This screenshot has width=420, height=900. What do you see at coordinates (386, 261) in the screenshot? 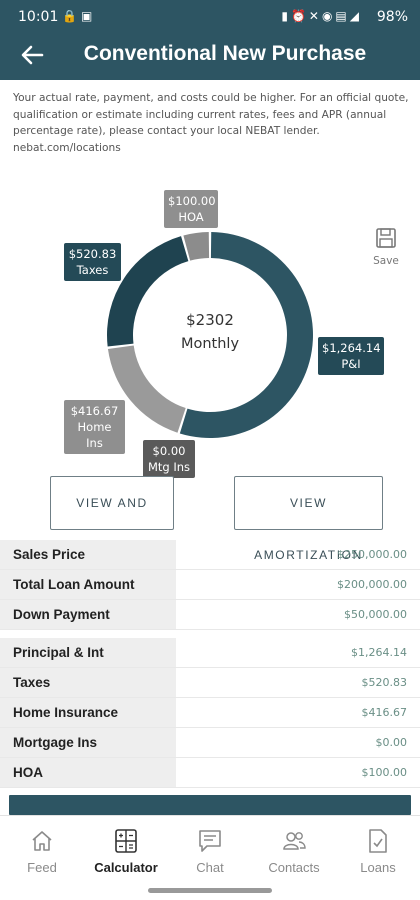
I see `save-label: Save` at bounding box center [386, 261].